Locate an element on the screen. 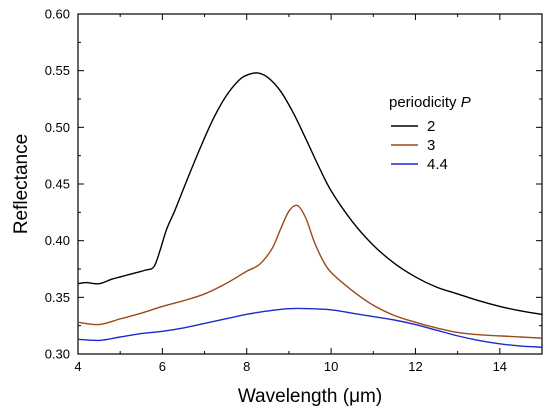  x-tick-label: 8 is located at coordinates (246, 366).